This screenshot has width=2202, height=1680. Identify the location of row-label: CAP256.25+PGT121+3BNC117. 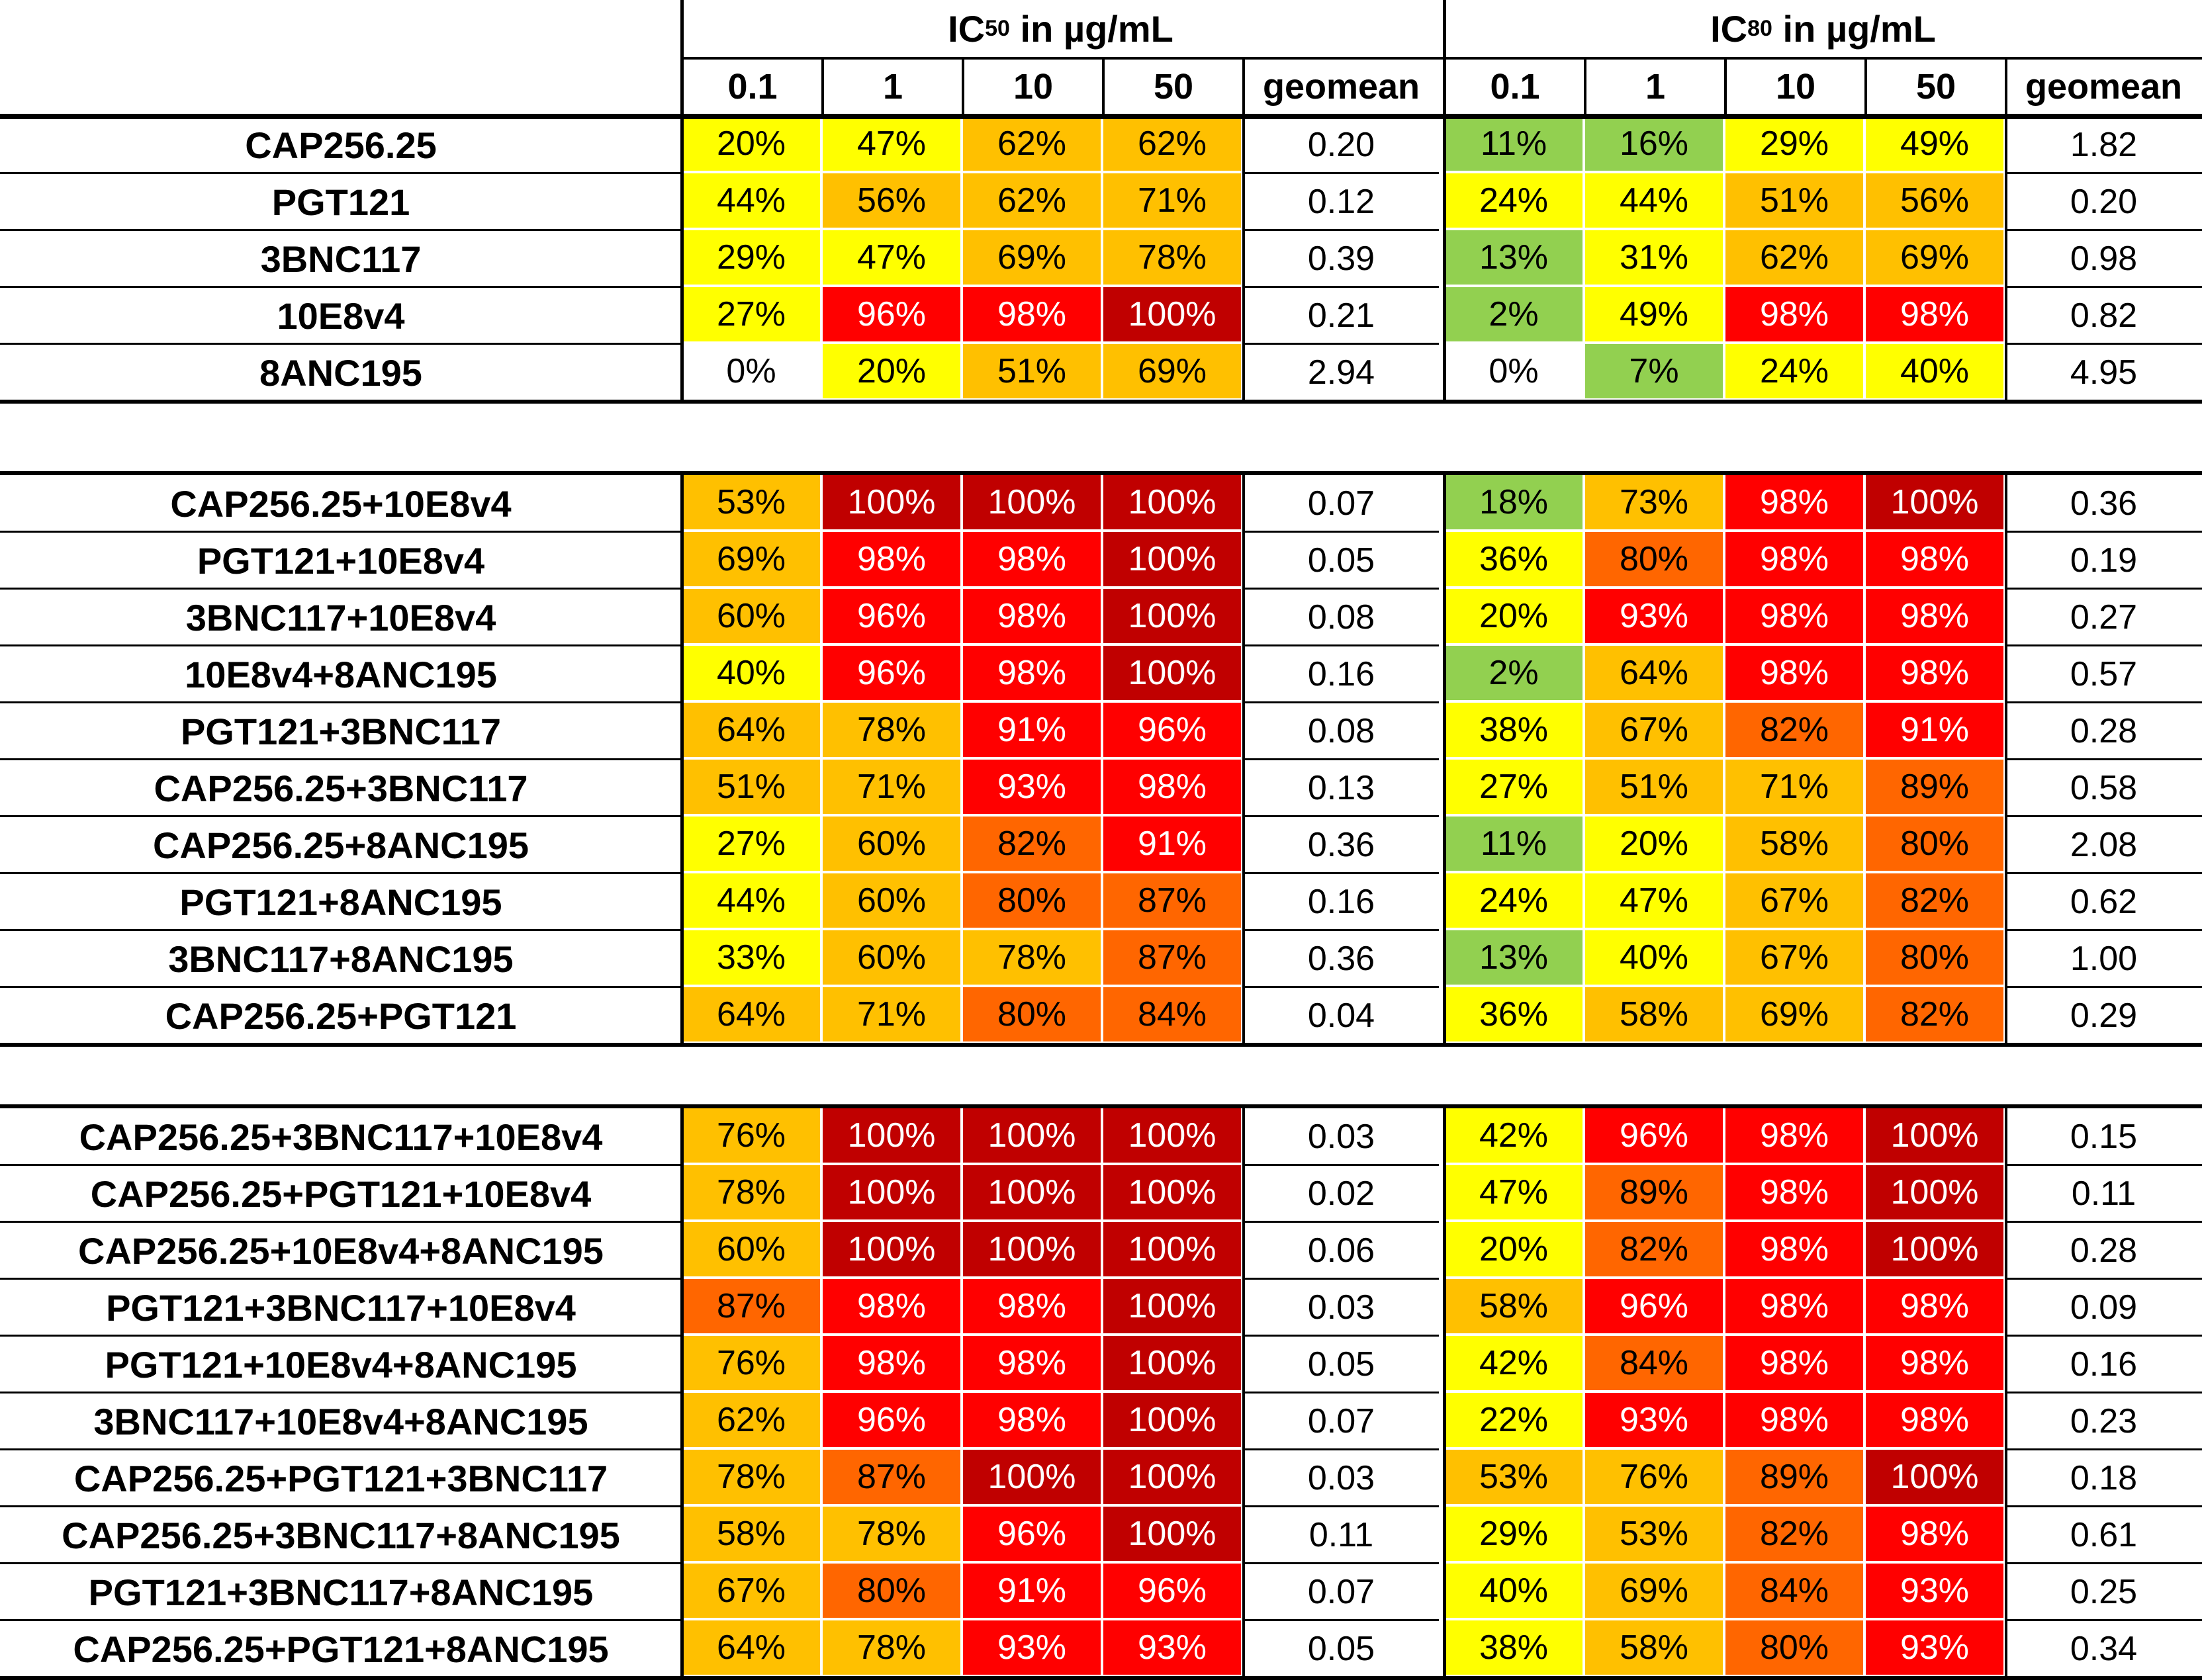
(340, 1478).